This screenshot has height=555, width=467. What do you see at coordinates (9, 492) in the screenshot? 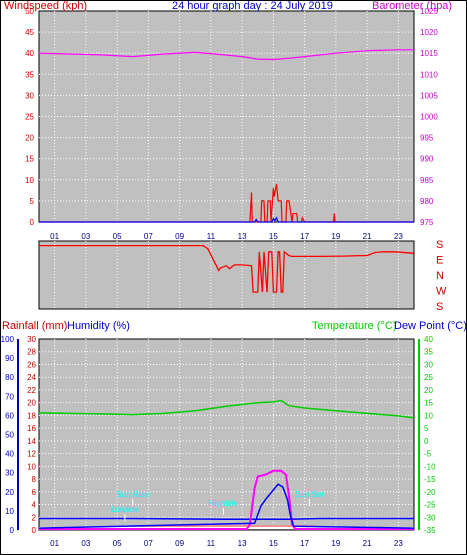
I see `humidity-tick-label: 20` at bounding box center [9, 492].